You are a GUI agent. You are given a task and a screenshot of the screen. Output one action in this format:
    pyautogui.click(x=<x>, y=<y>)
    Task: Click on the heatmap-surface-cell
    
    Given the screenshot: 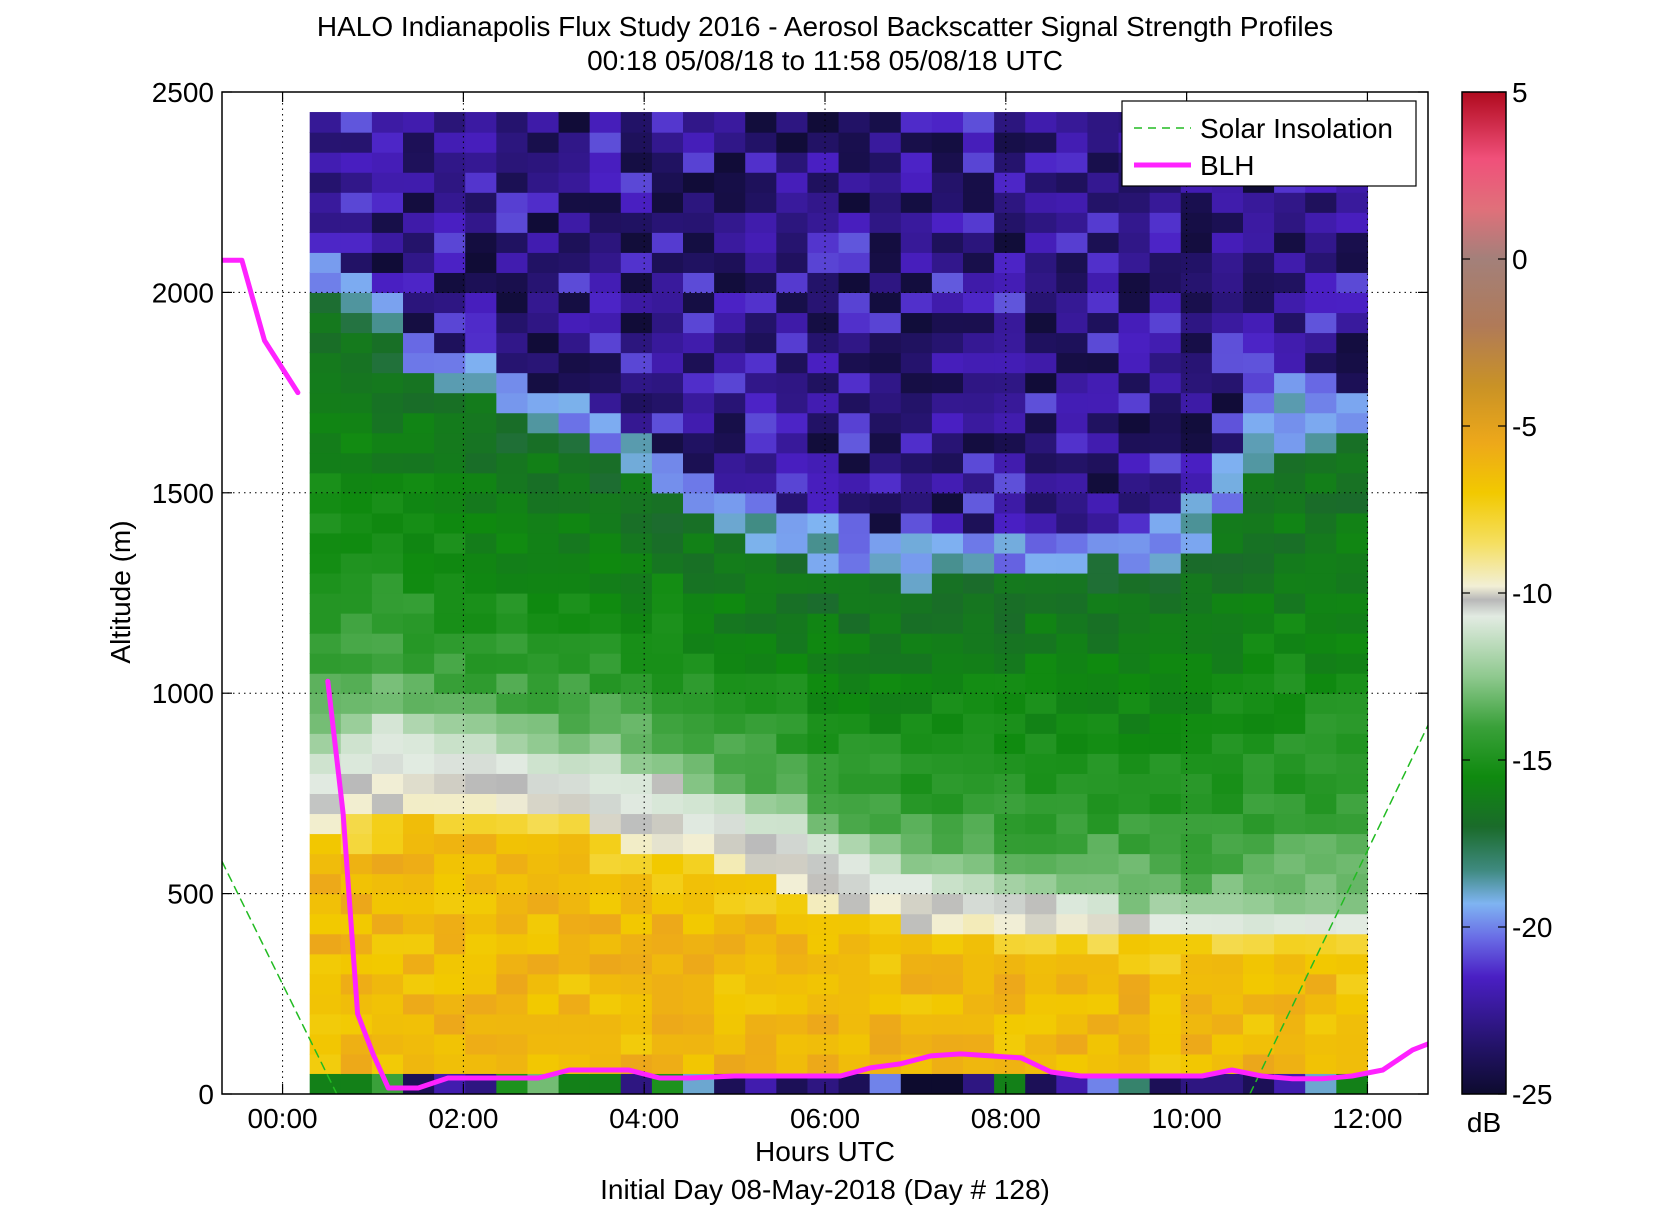 What is the action you would take?
    pyautogui.click(x=605, y=1083)
    